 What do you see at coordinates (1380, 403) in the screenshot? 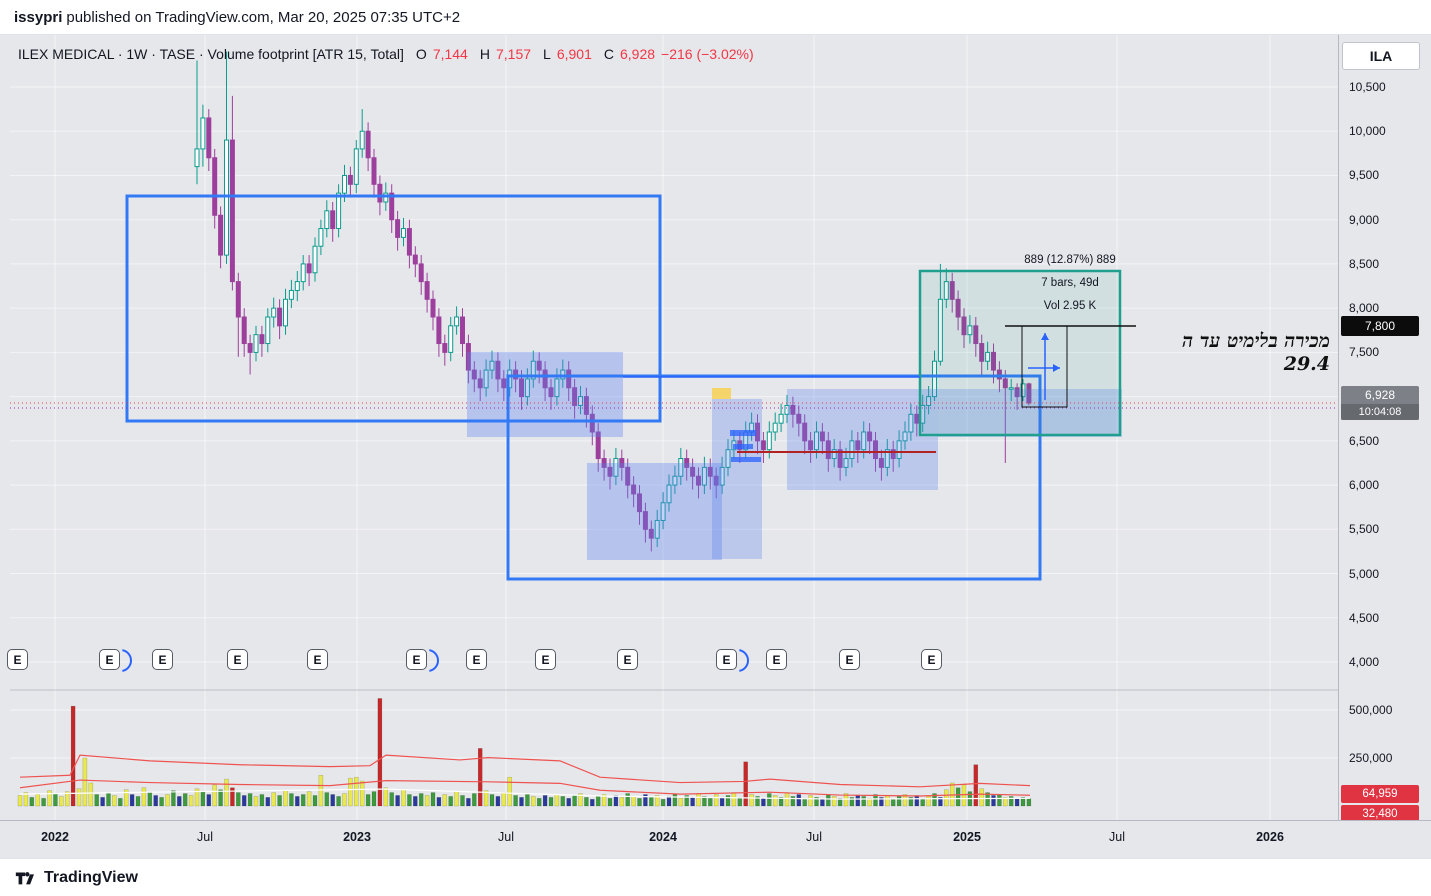
I see `current-price-badge: 6,928 10:04:08` at bounding box center [1380, 403].